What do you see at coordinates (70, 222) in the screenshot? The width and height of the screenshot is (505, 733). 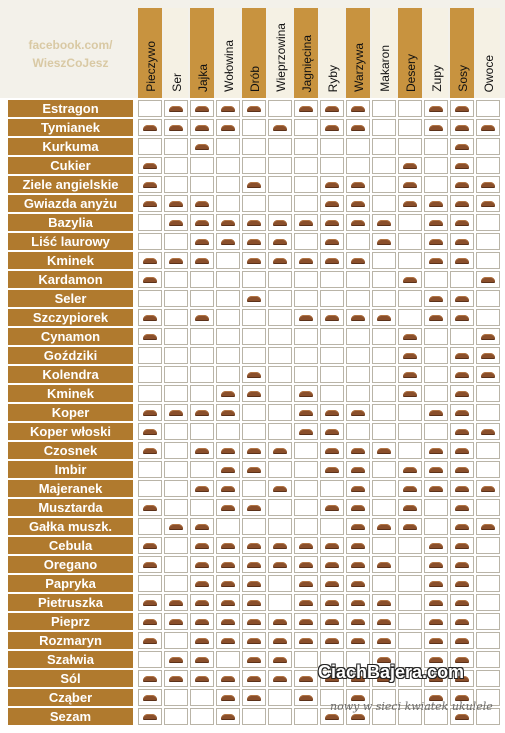 I see `row-label: Bazylia` at bounding box center [70, 222].